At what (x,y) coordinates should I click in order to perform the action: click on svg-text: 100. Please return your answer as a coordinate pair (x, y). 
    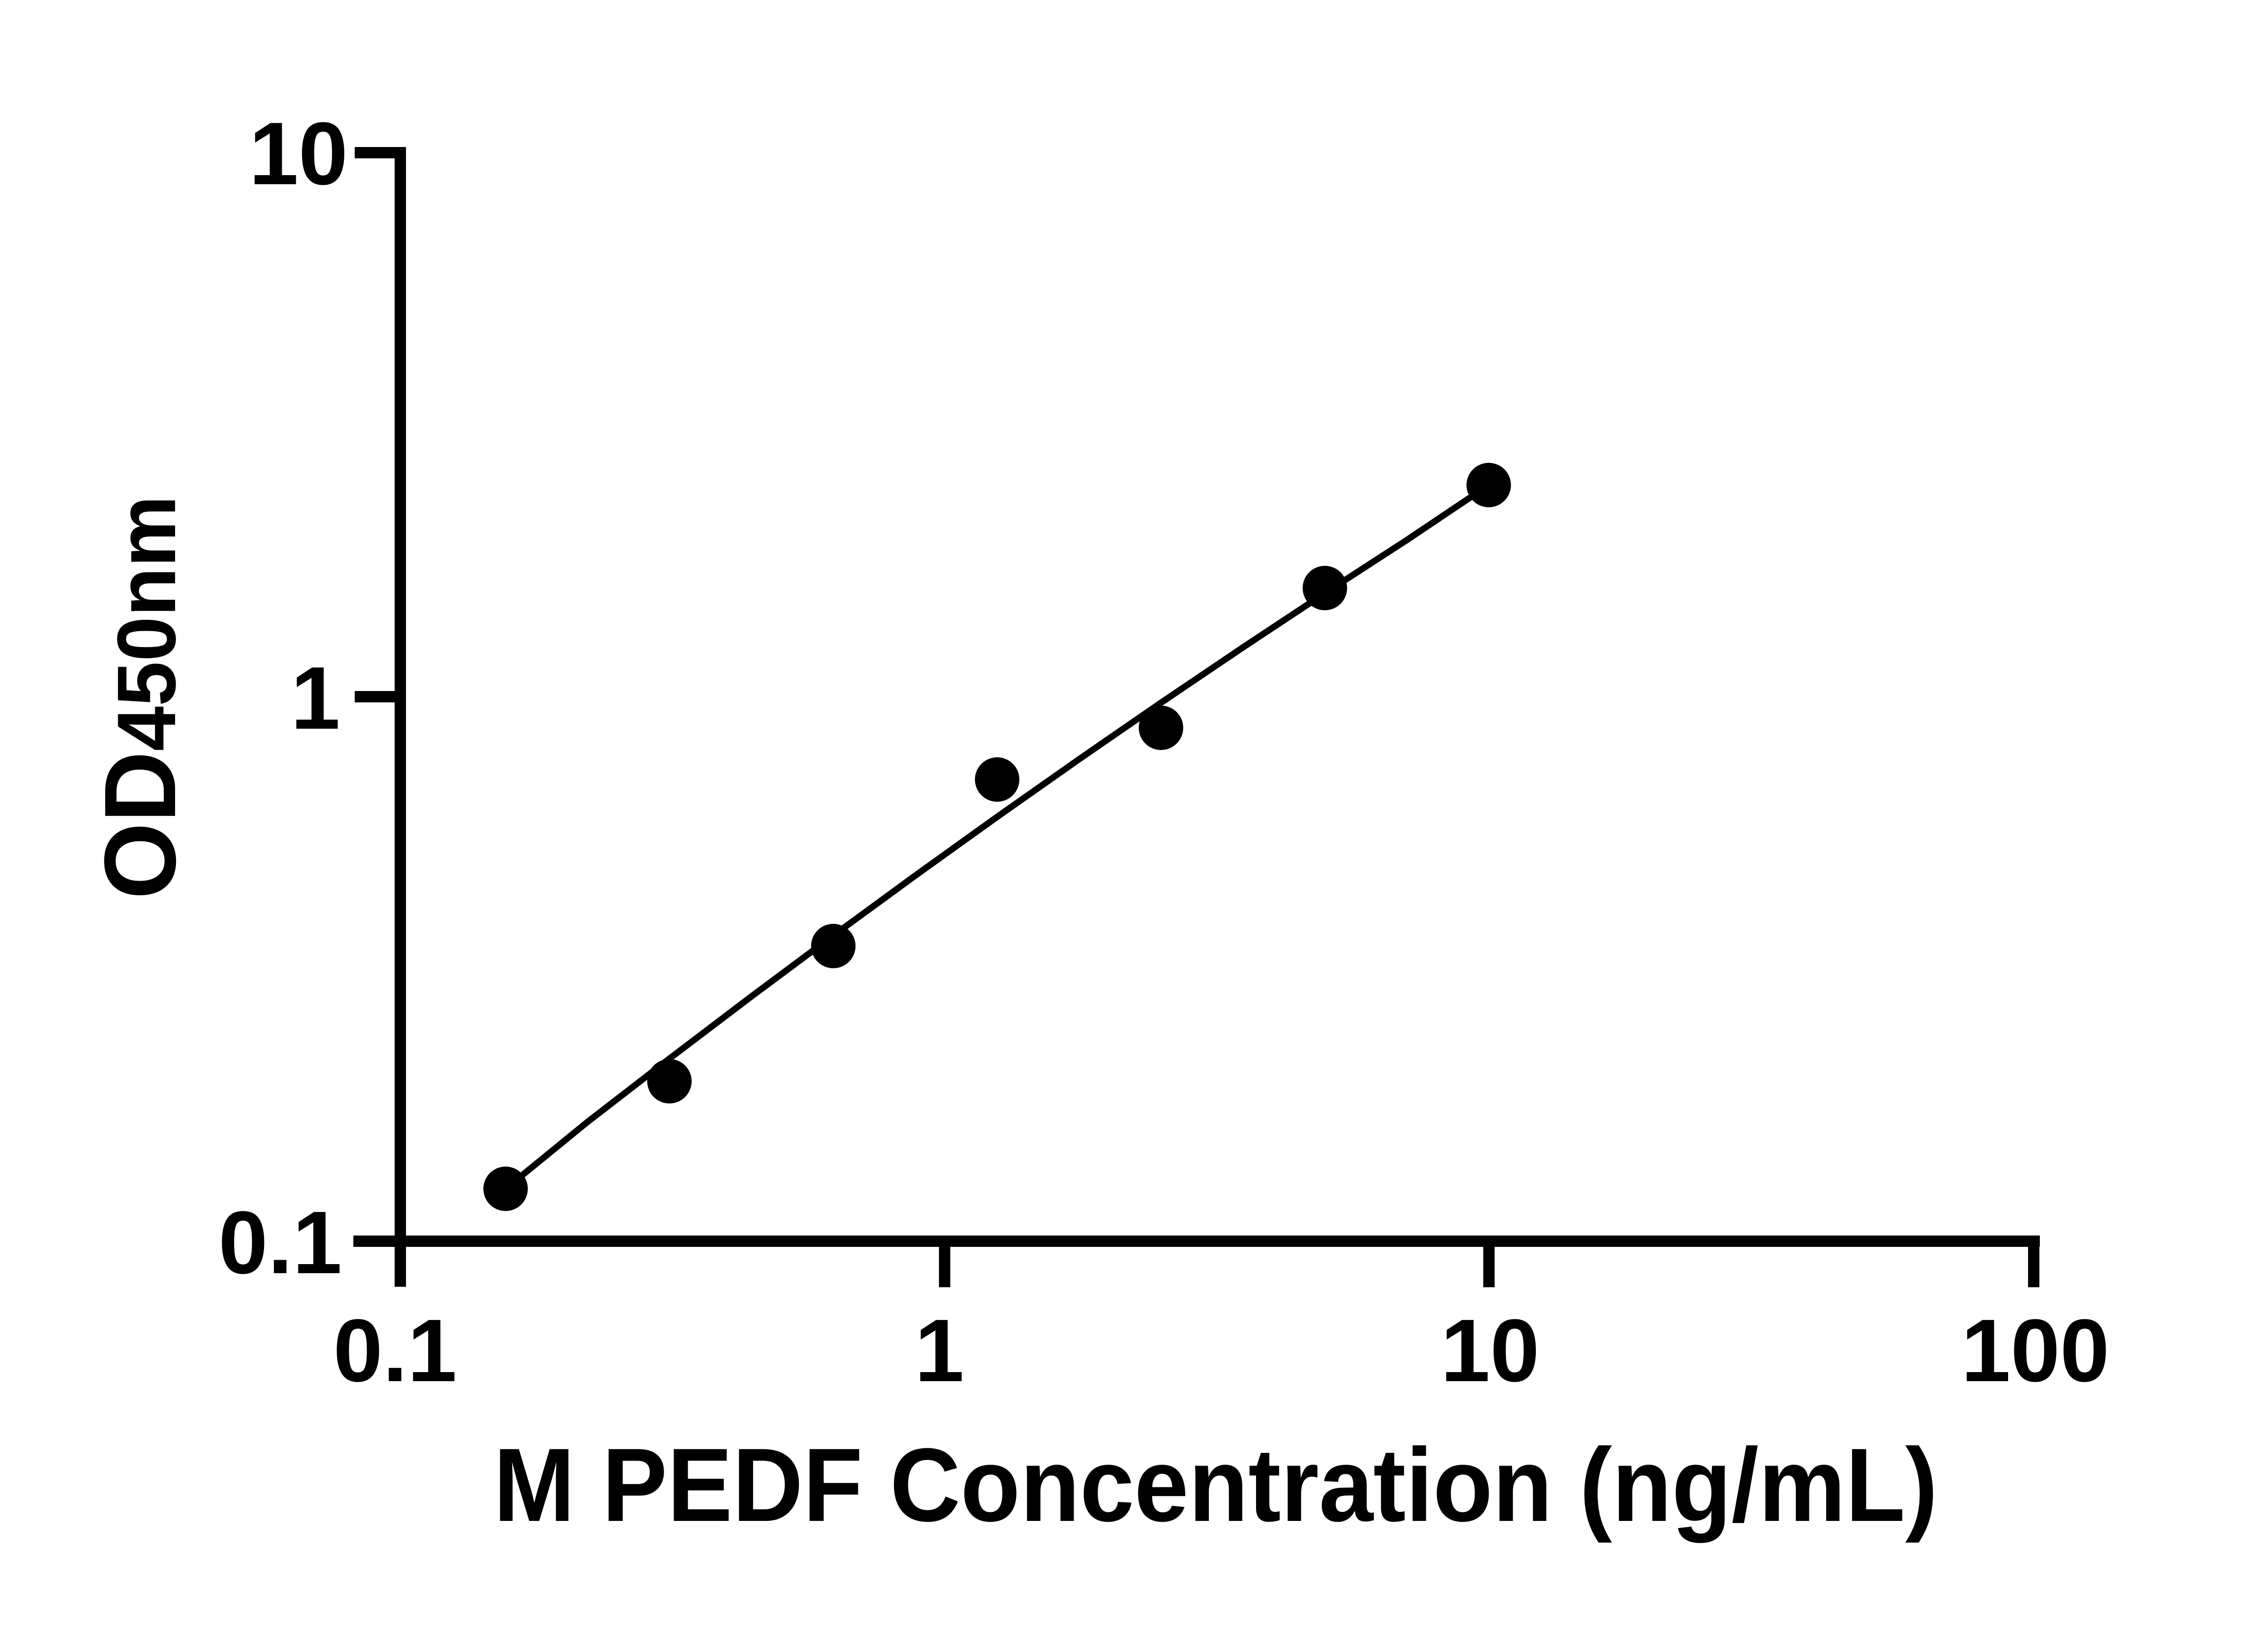
    Looking at the image, I should click on (2035, 1350).